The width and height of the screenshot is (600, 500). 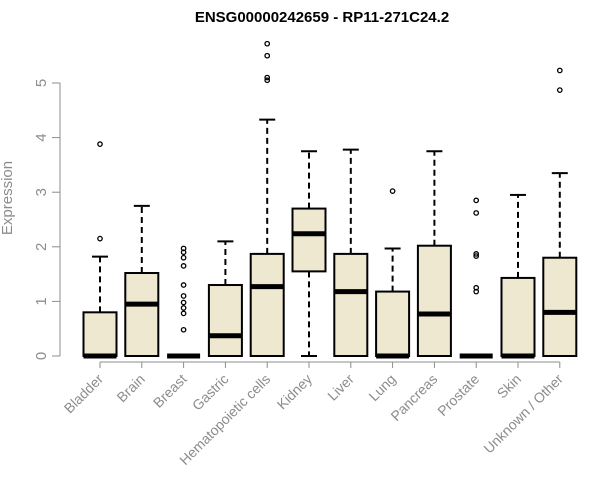 What do you see at coordinates (84, 394) in the screenshot?
I see `x-tick-label: Bladder` at bounding box center [84, 394].